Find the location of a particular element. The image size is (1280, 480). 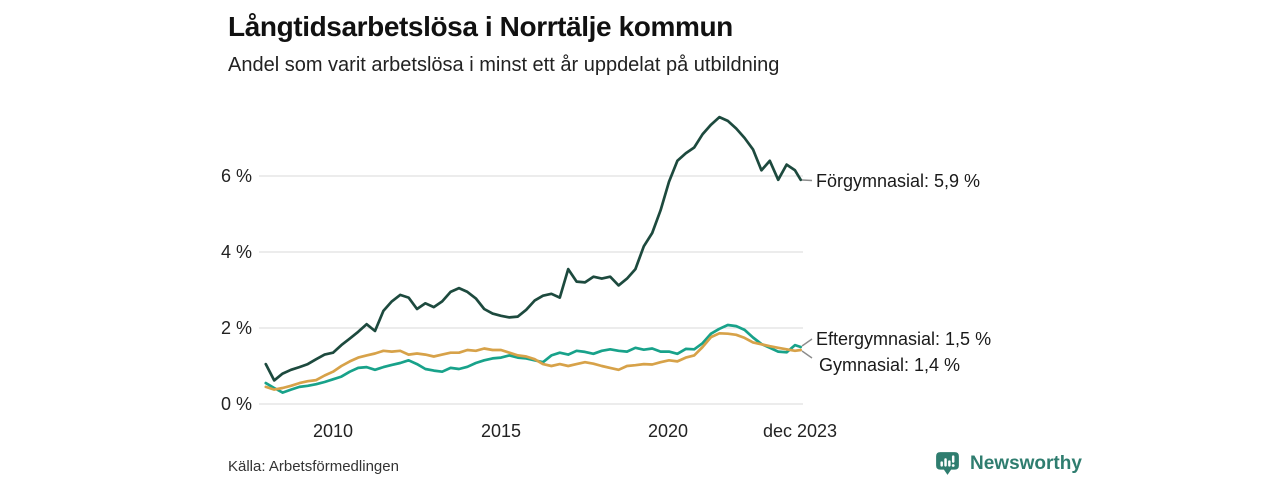

label-connectors is located at coordinates (807, 269).